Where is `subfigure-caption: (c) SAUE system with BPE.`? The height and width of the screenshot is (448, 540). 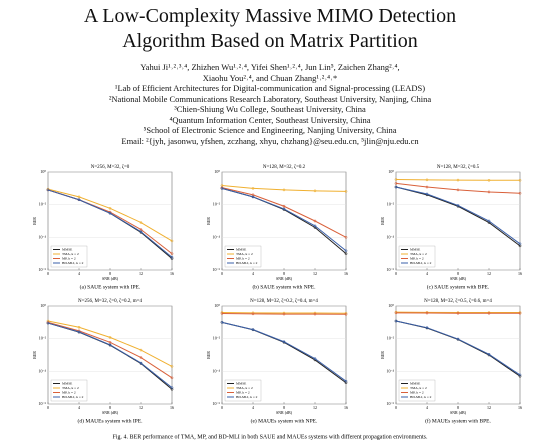
subfigure-caption: (c) SAUE system with BPE. is located at coordinates (458, 286).